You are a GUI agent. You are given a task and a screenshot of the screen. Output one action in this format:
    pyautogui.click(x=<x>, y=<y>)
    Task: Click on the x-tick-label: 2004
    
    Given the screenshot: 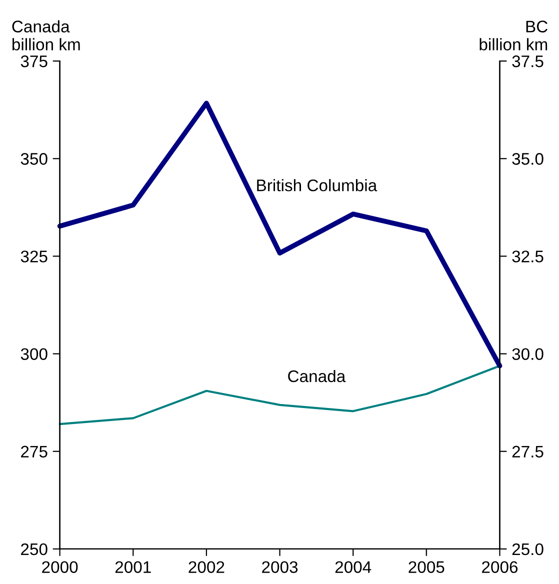 What is the action you would take?
    pyautogui.click(x=353, y=567)
    